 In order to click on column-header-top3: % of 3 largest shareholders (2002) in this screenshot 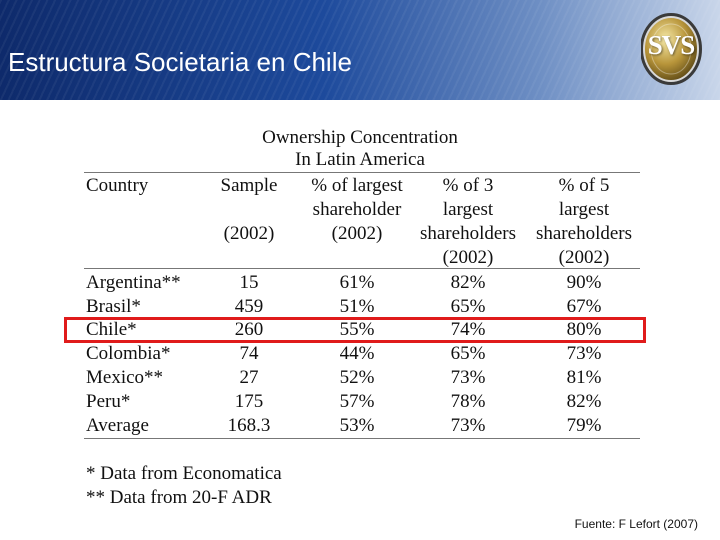, I will do `click(468, 221)`.